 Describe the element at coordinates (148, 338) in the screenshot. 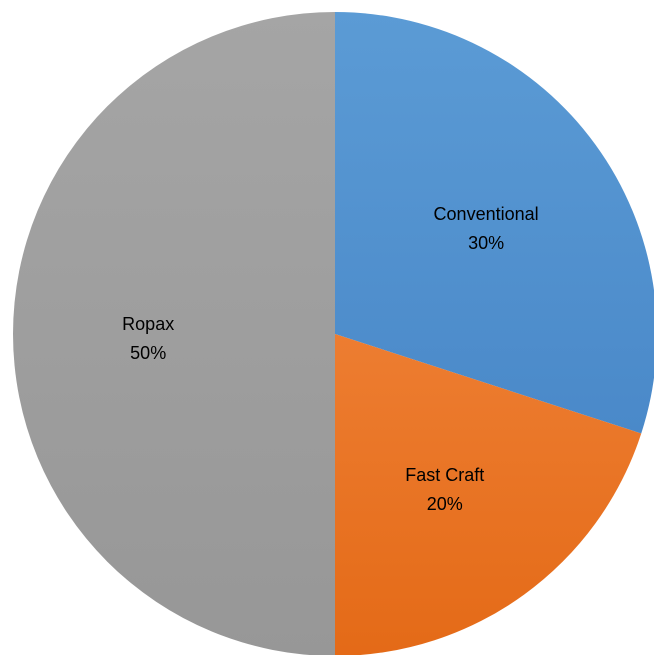

I see `slice-label-ropax: Ropax 50%` at that location.